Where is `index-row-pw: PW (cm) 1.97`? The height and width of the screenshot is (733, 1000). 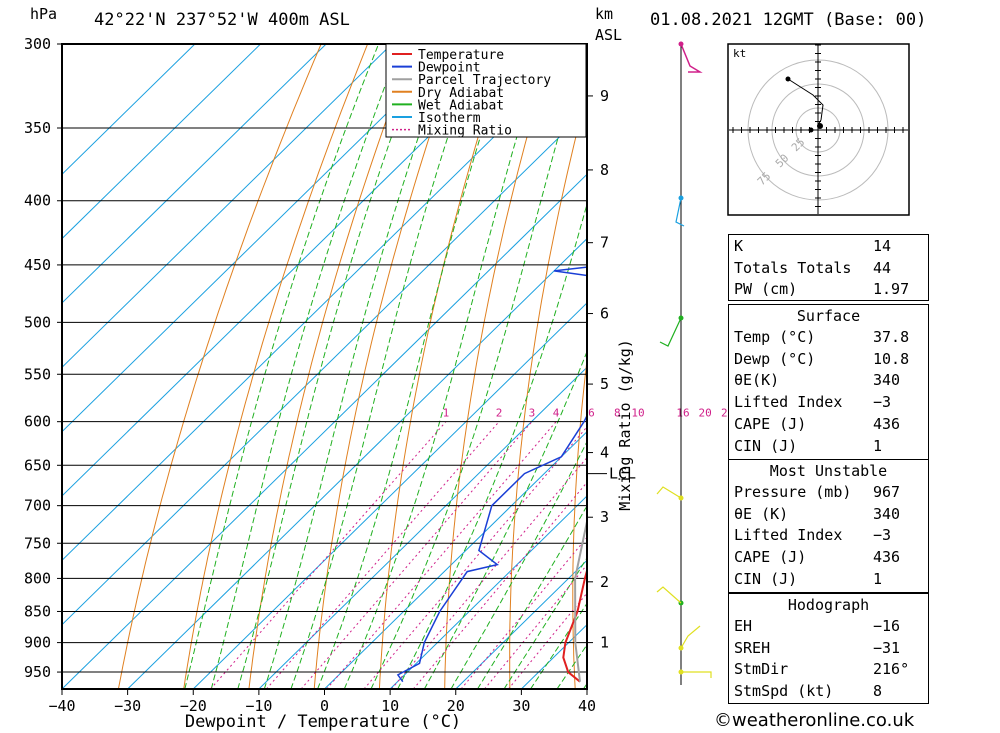
index-row-pw: PW (cm) 1.97 is located at coordinates (822, 289).